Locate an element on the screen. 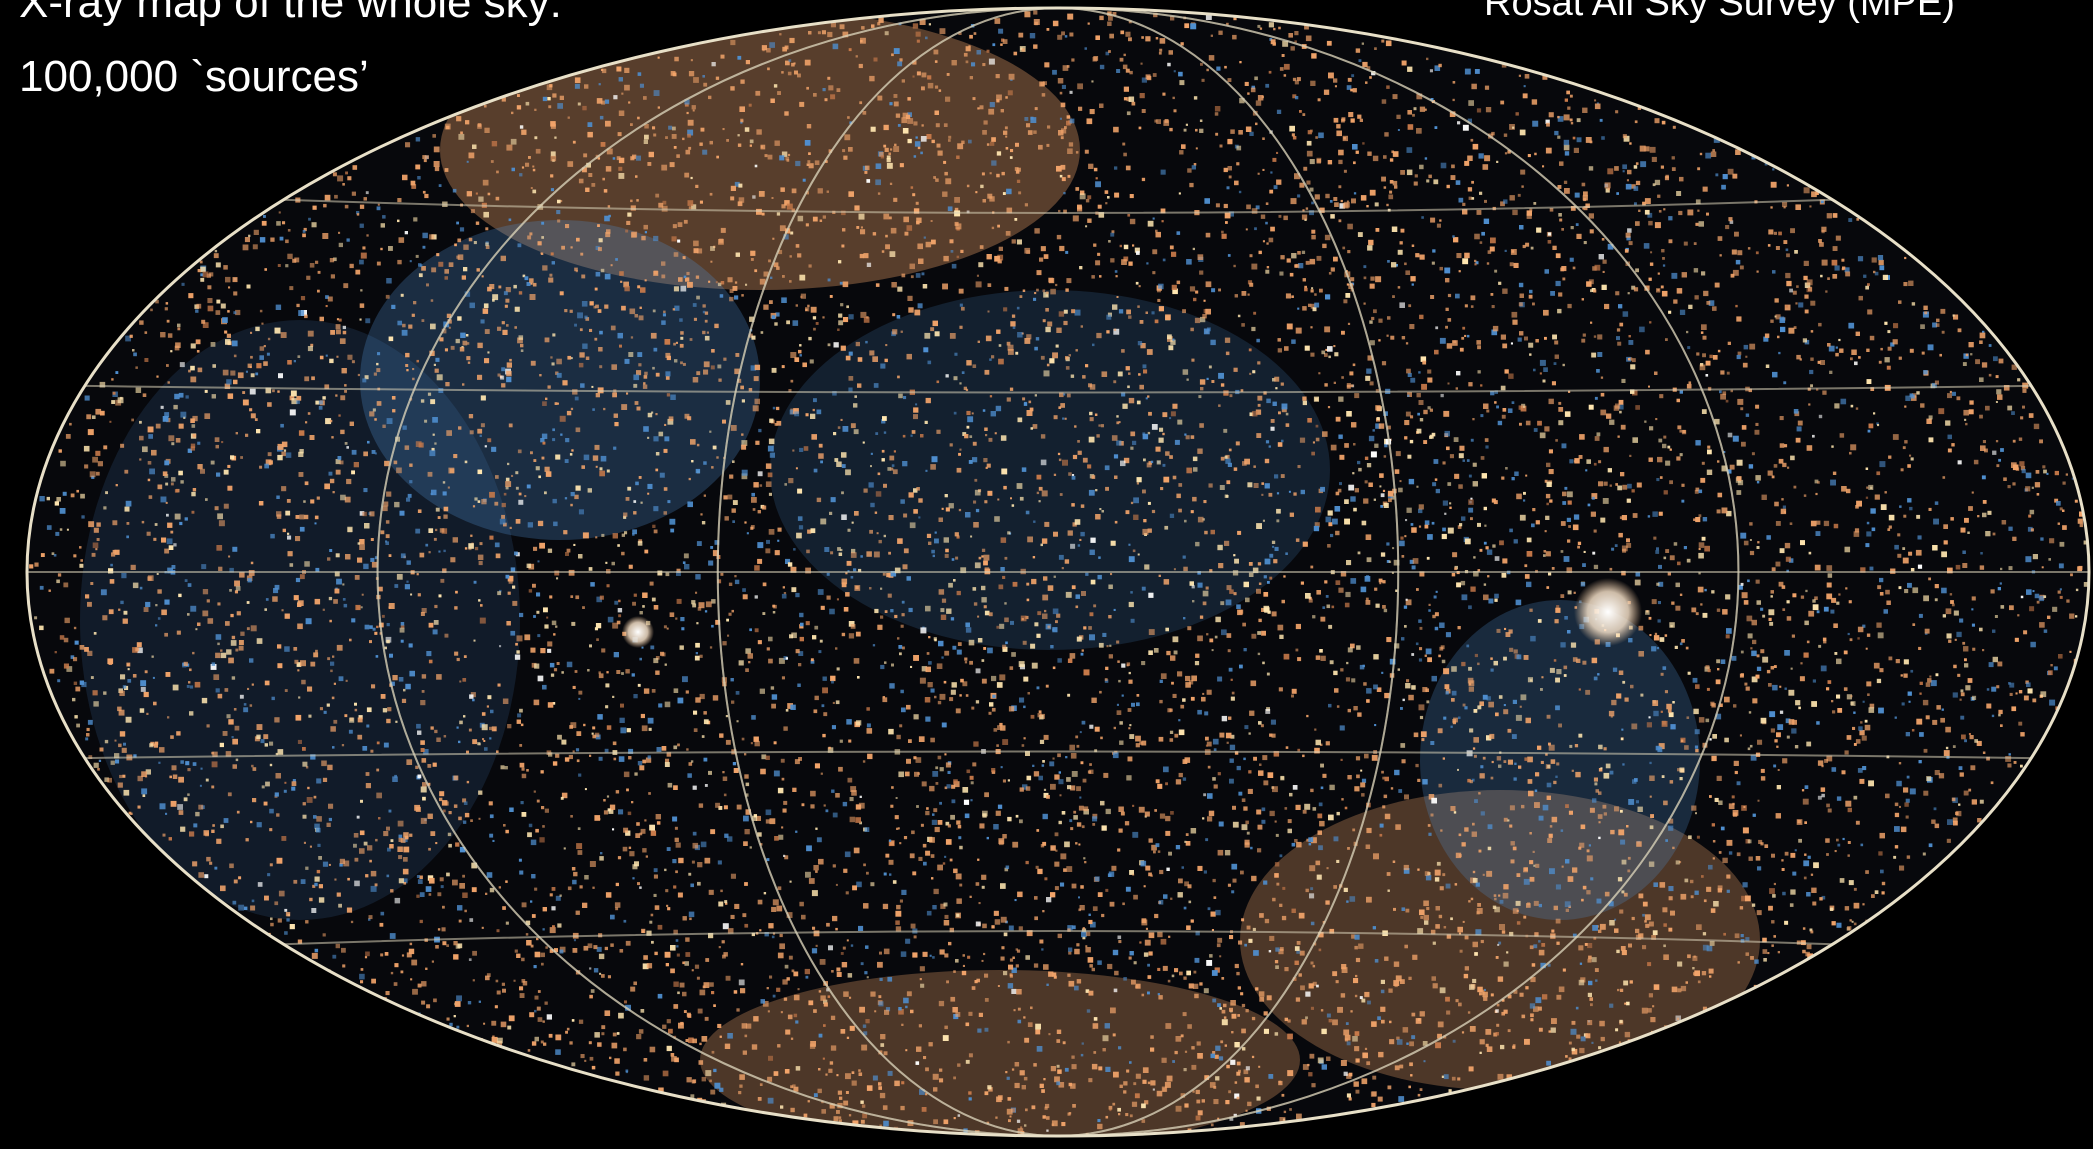  bright-source-west is located at coordinates (638, 632).